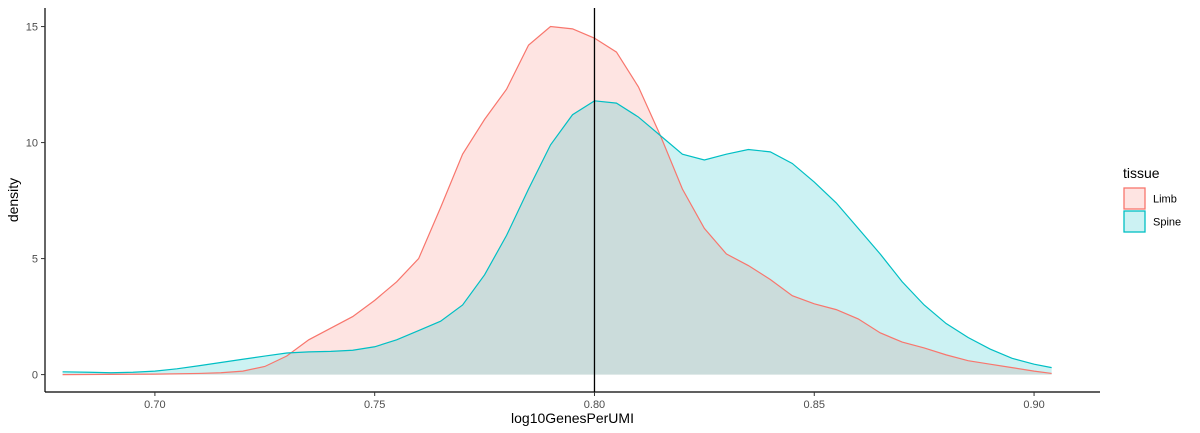  What do you see at coordinates (1165, 200) in the screenshot?
I see `legend-label-limb: Limb` at bounding box center [1165, 200].